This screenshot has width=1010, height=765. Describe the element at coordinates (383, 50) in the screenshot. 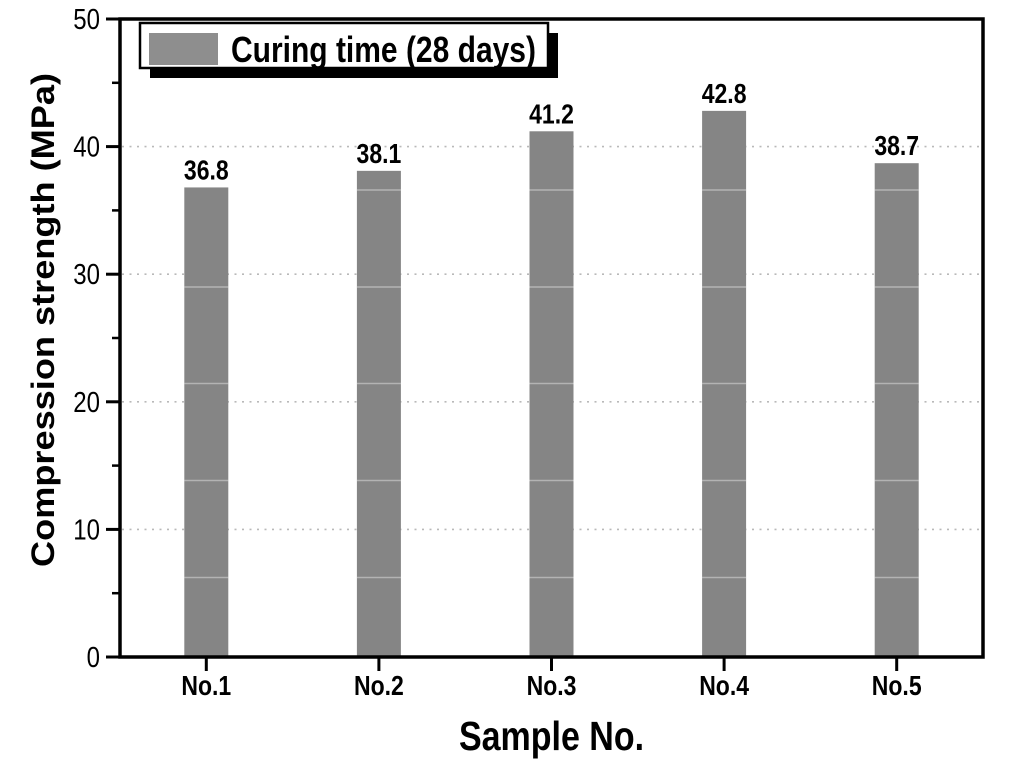

I see `legend-label: Curing time (28 days)` at that location.